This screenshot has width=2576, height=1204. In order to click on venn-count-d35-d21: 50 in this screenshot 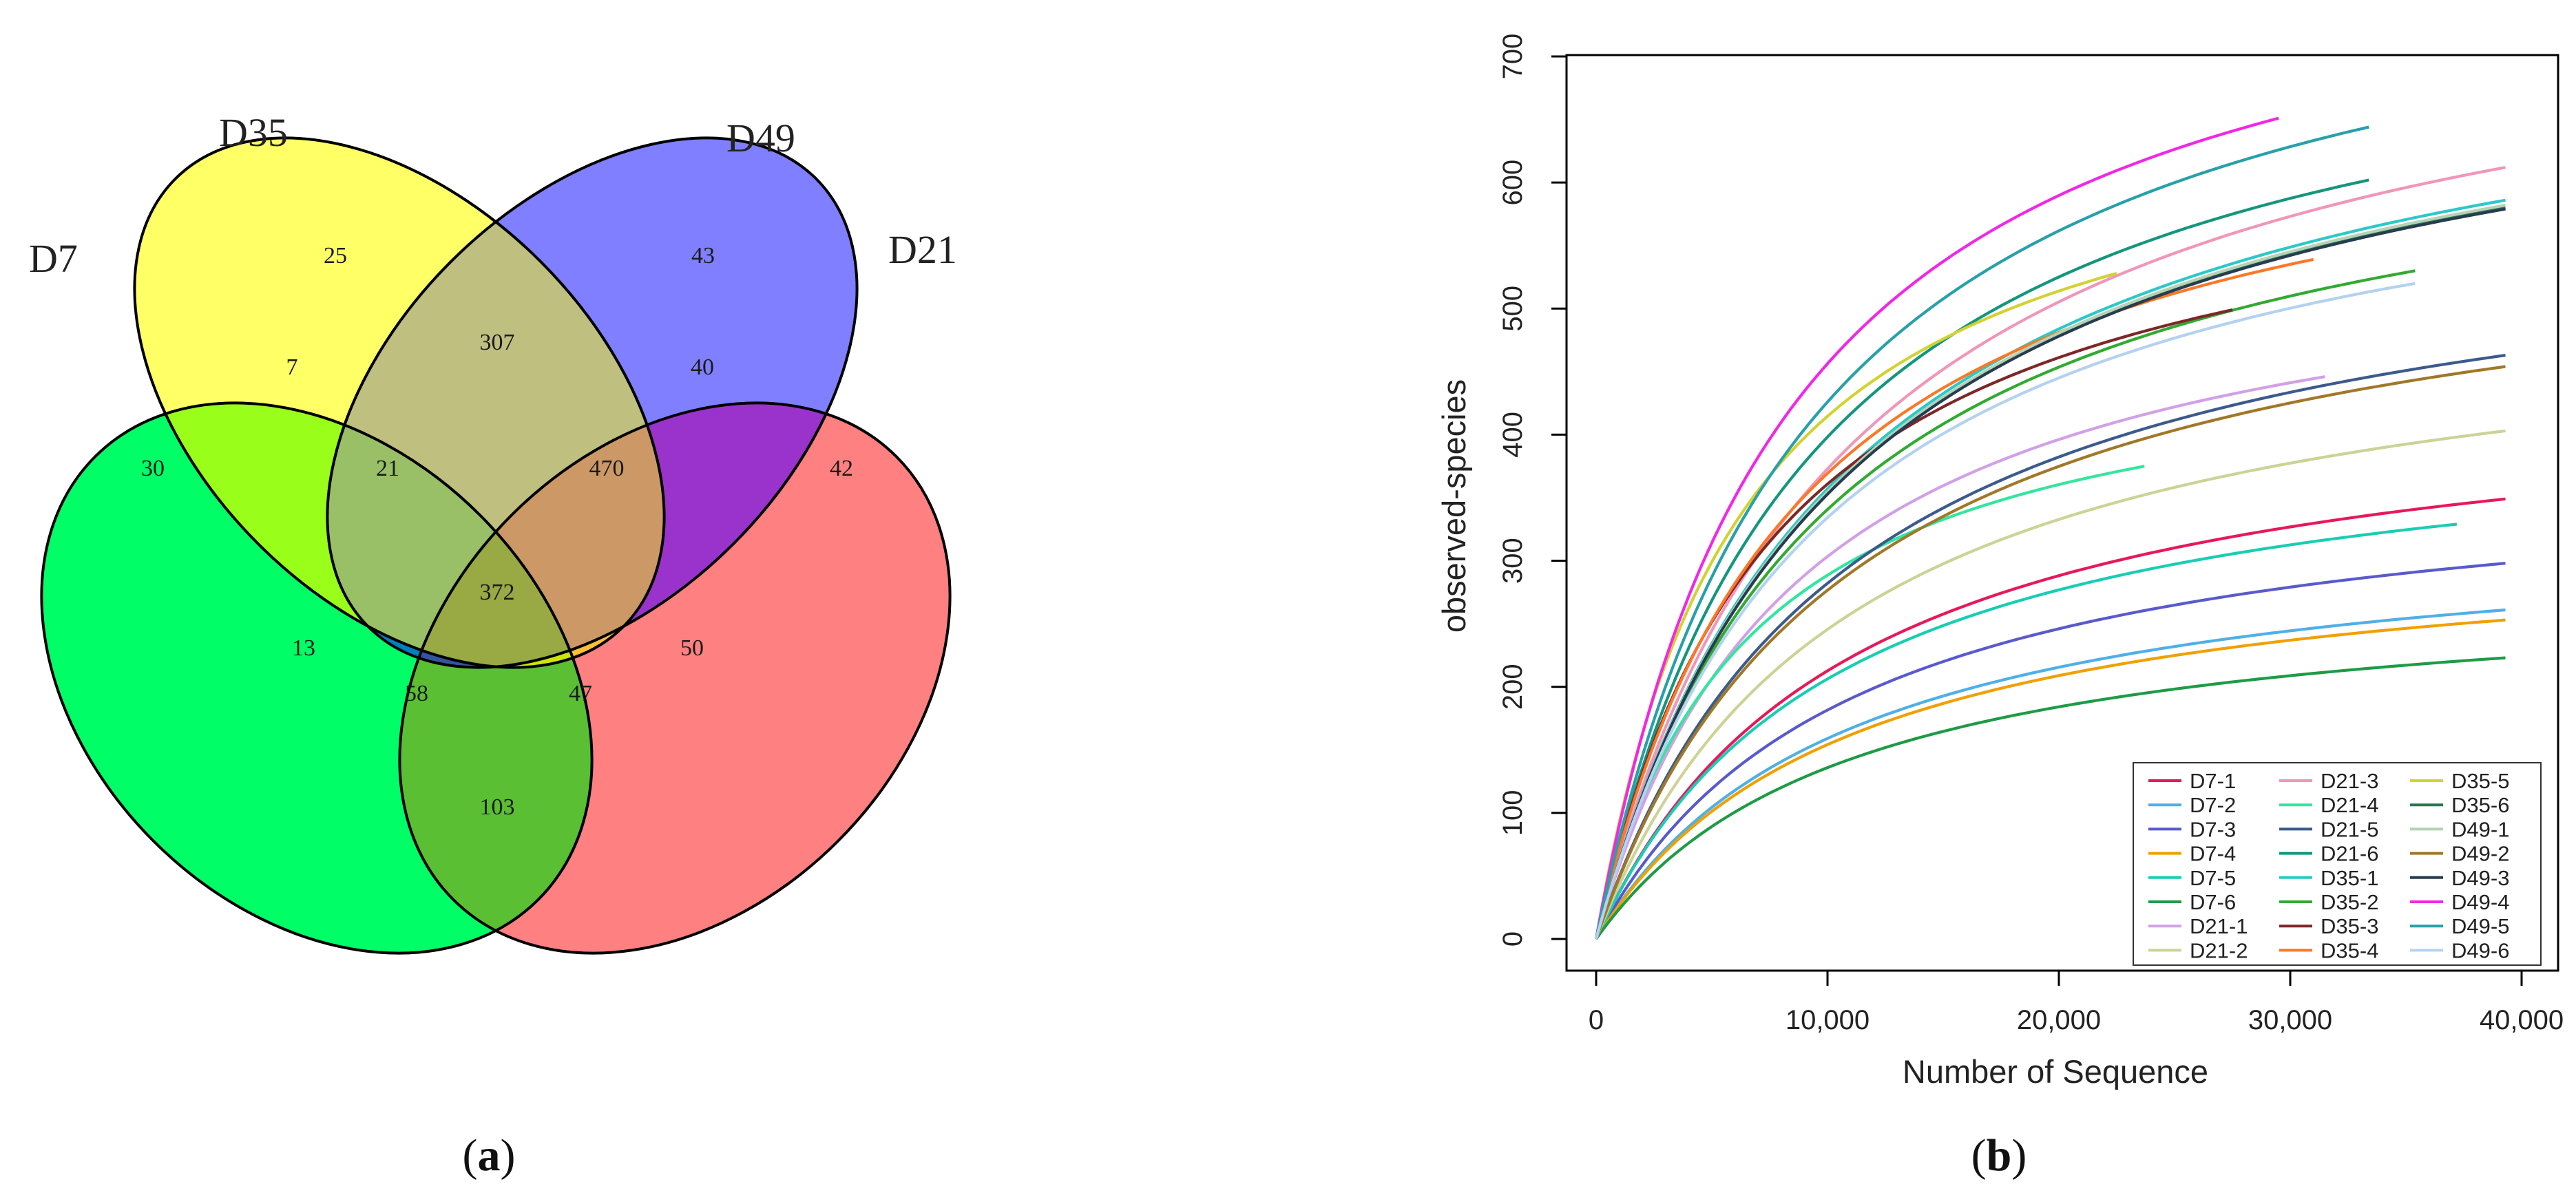, I will do `click(692, 648)`.